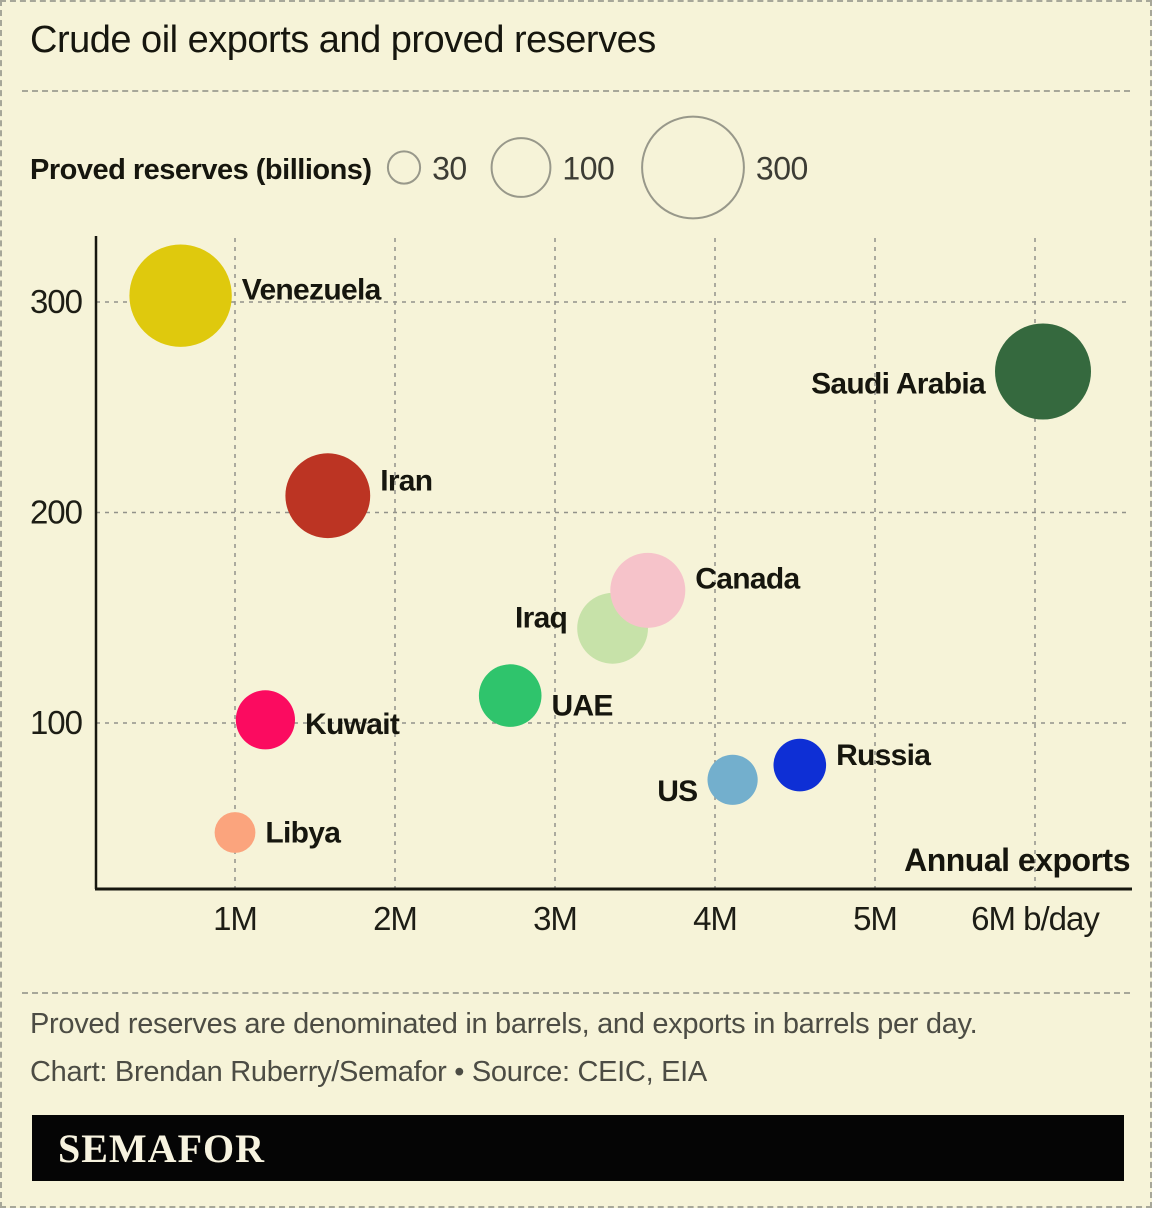  I want to click on x-tick-6M: 6M b/day, so click(1035, 918).